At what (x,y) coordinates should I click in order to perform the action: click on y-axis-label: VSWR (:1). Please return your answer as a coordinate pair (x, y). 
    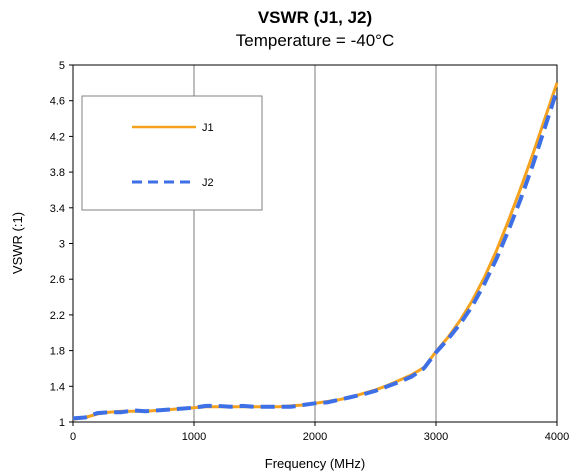
    Looking at the image, I should click on (17, 243).